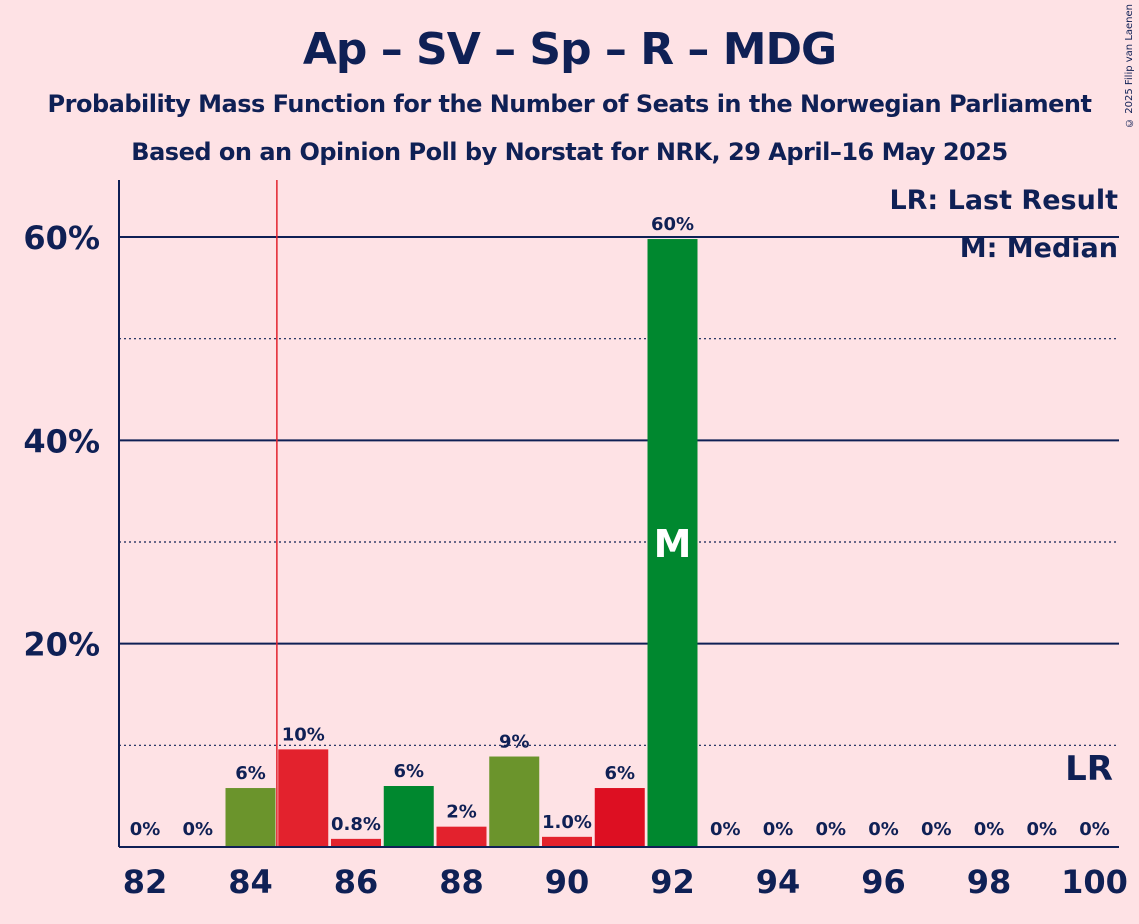 The image size is (1139, 924). What do you see at coordinates (569, 49) in the screenshot?
I see `chart-title: Ap – SV – Sp – R – MDG` at bounding box center [569, 49].